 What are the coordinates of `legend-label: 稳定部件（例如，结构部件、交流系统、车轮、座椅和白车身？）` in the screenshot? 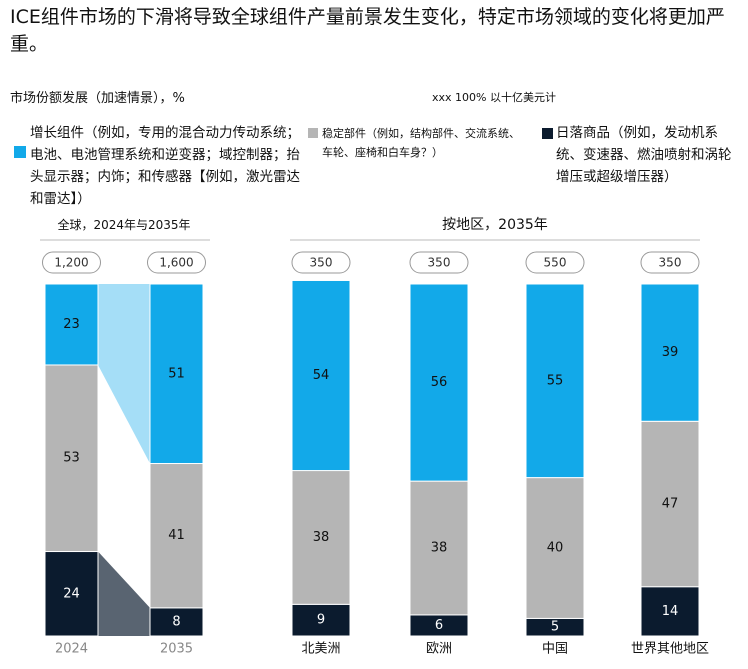 It's located at (421, 143).